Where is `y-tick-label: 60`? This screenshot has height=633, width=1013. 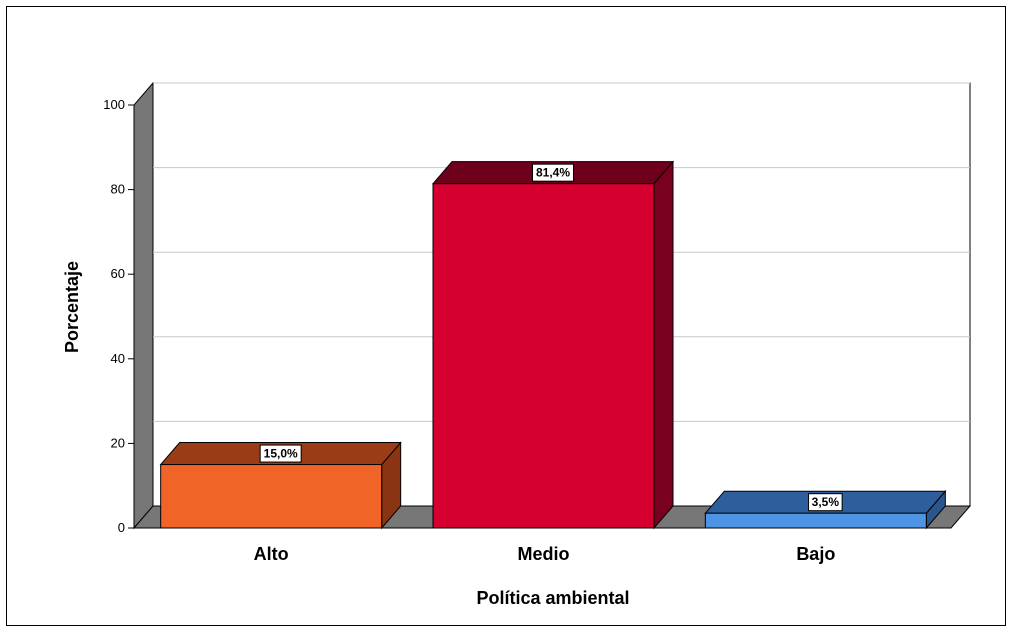
y-tick-label: 60 is located at coordinates (118, 273).